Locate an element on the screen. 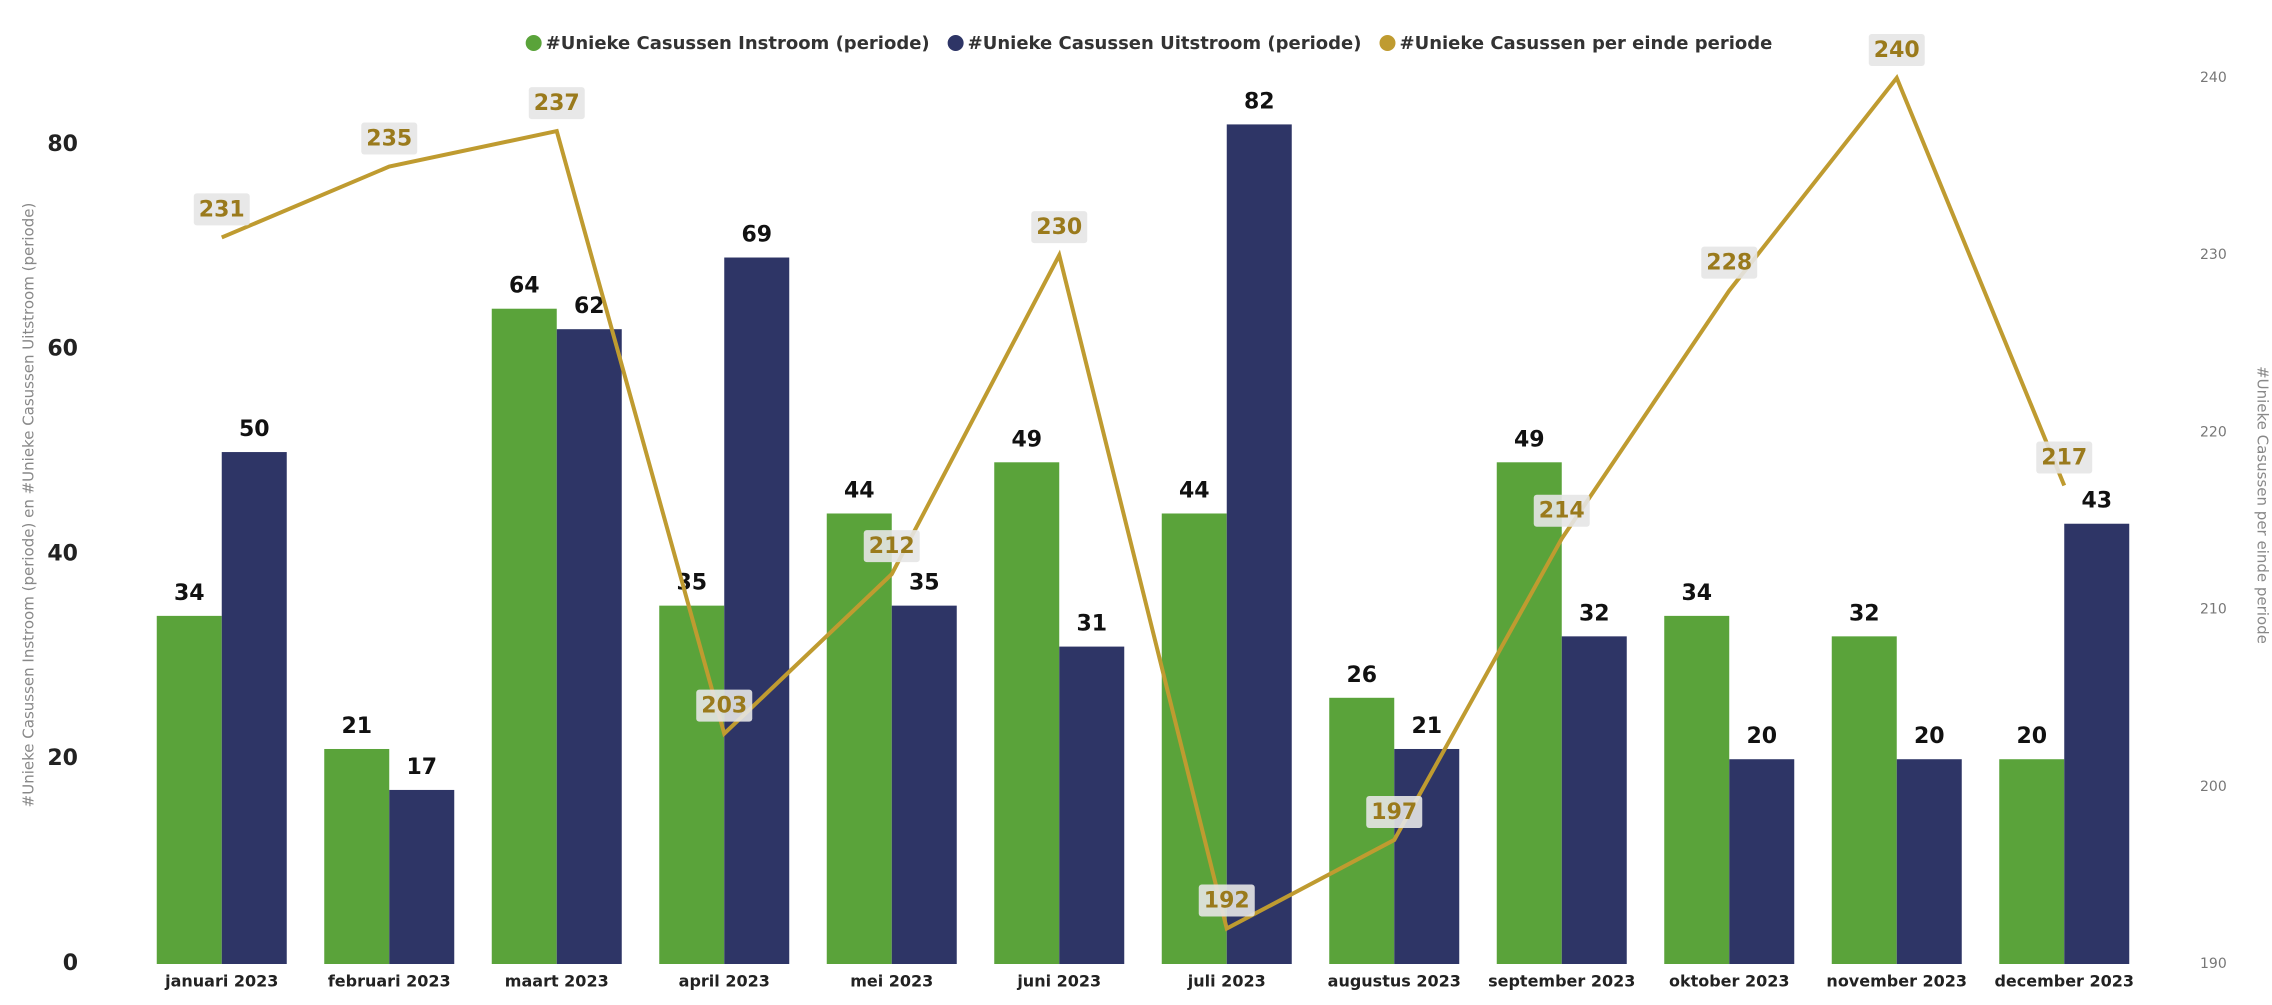 The width and height of the screenshot is (2272, 1005). line-value-label: 240 is located at coordinates (1897, 50).